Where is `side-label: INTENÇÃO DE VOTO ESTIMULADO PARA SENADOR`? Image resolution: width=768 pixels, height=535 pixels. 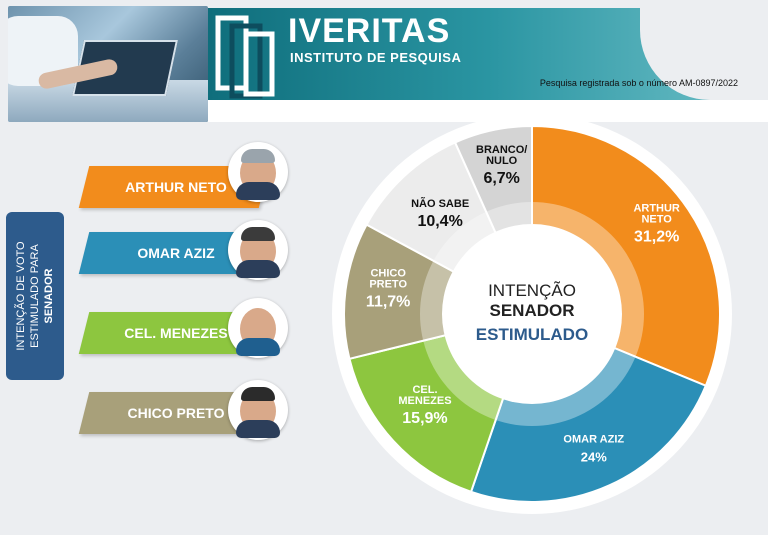 side-label: INTENÇÃO DE VOTO ESTIMULADO PARA SENADOR is located at coordinates (35, 296).